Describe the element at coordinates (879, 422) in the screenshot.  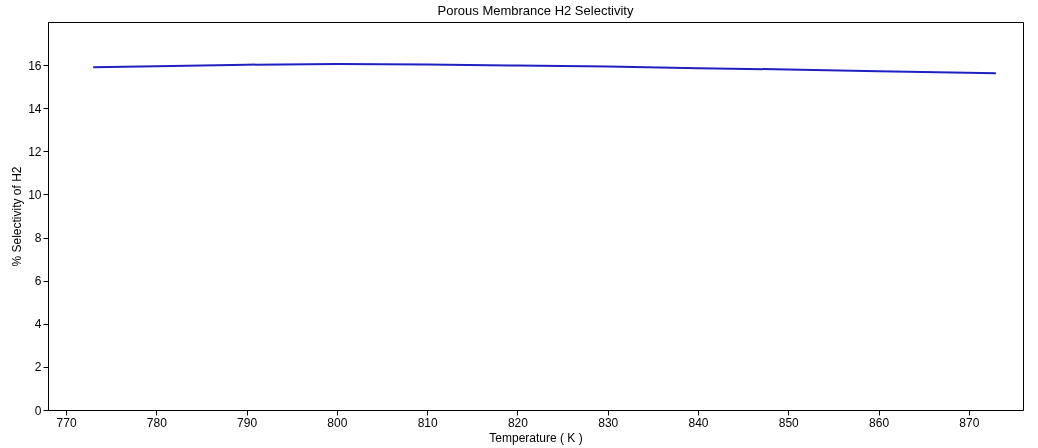
I see `x-tick-label: 860` at that location.